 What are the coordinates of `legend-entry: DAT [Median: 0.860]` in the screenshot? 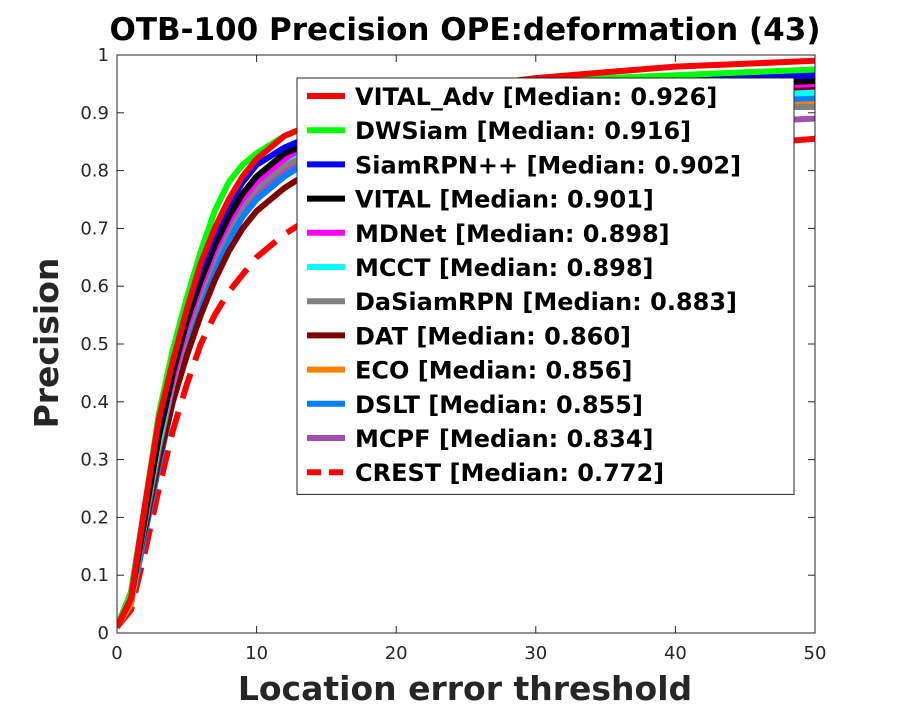 It's located at (493, 336).